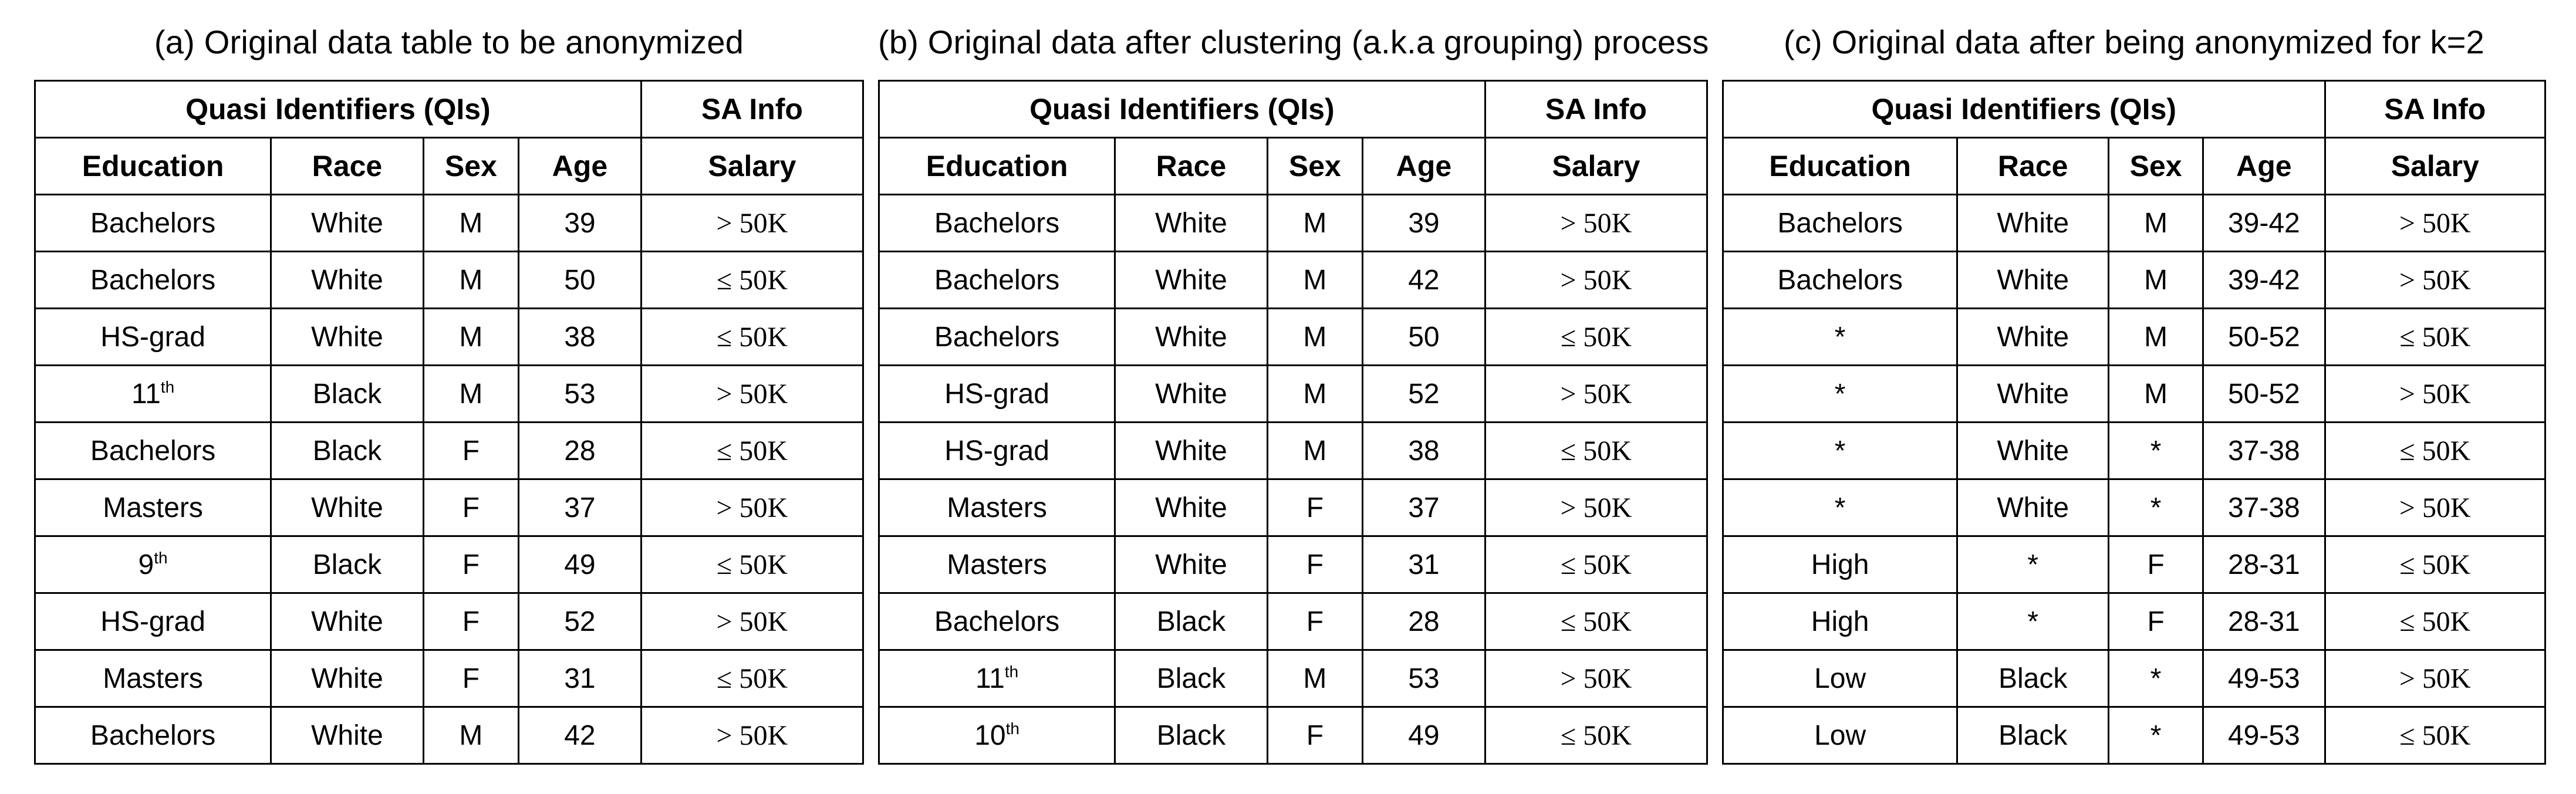 The width and height of the screenshot is (2576, 794). What do you see at coordinates (2264, 450) in the screenshot?
I see `cell-age: 37-38` at bounding box center [2264, 450].